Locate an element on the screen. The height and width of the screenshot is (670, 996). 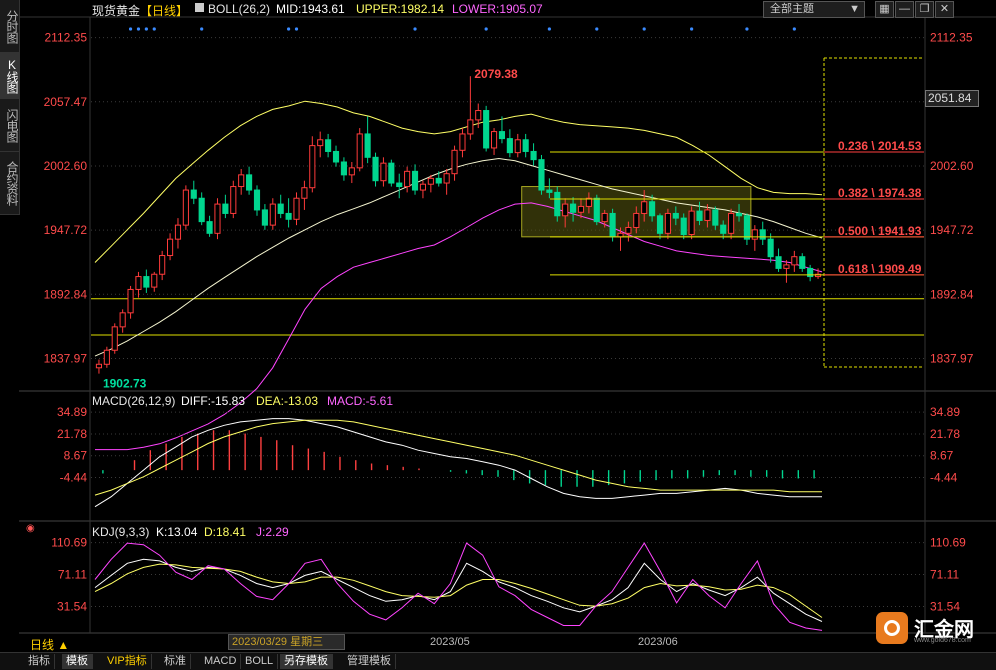
macd-tick-left: -4.44 is located at coordinates (74, 478).